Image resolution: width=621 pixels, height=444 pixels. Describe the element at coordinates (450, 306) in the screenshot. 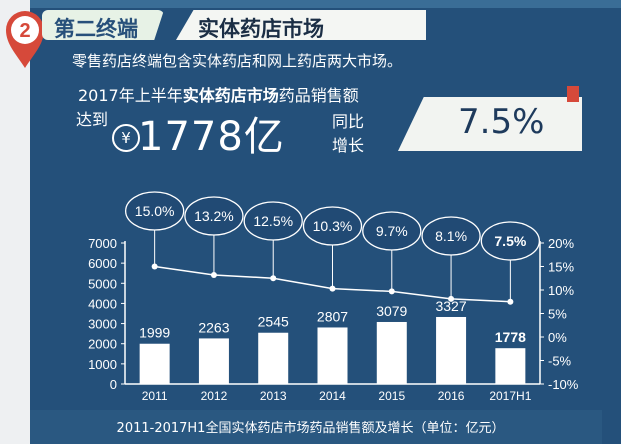

I see `bar-value-label: 3327` at that location.